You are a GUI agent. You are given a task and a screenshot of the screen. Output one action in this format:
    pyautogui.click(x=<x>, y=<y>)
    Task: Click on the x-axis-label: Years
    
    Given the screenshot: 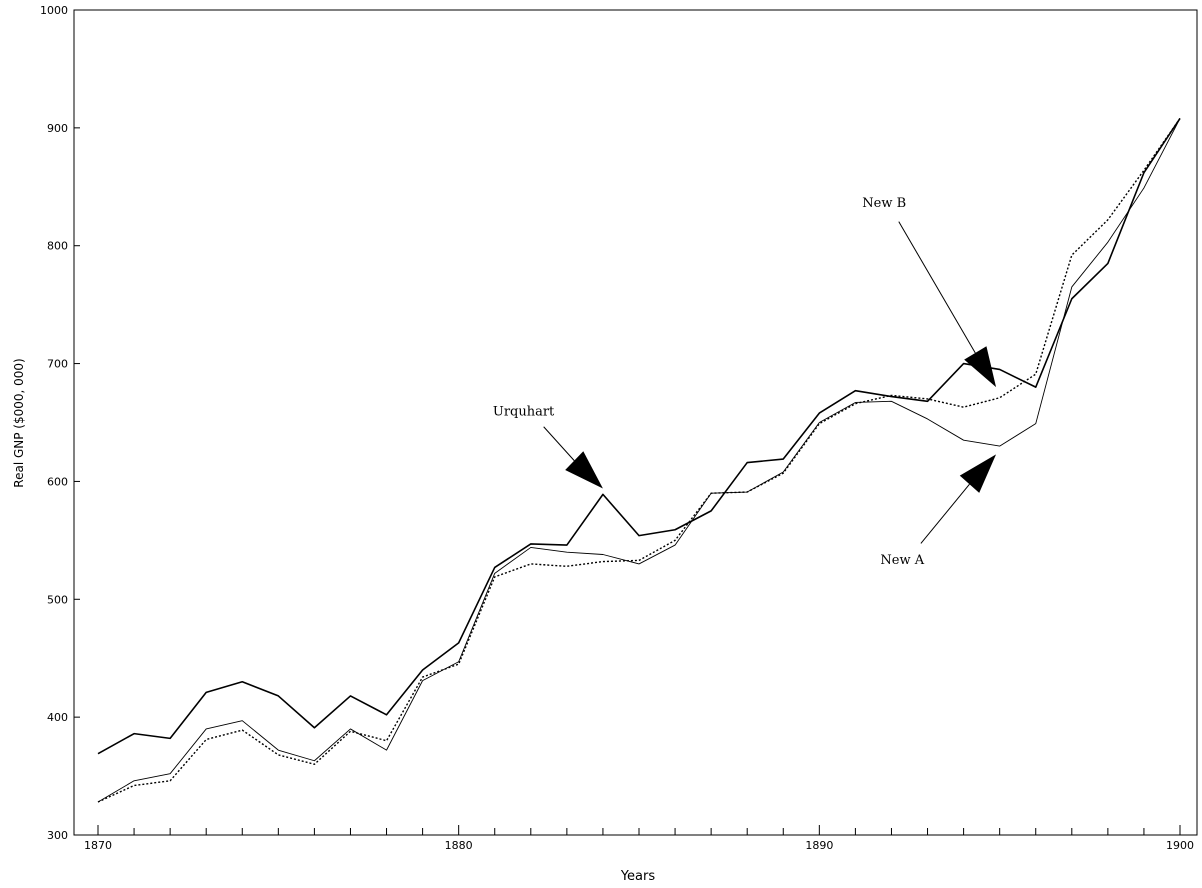 What is the action you would take?
    pyautogui.click(x=638, y=876)
    